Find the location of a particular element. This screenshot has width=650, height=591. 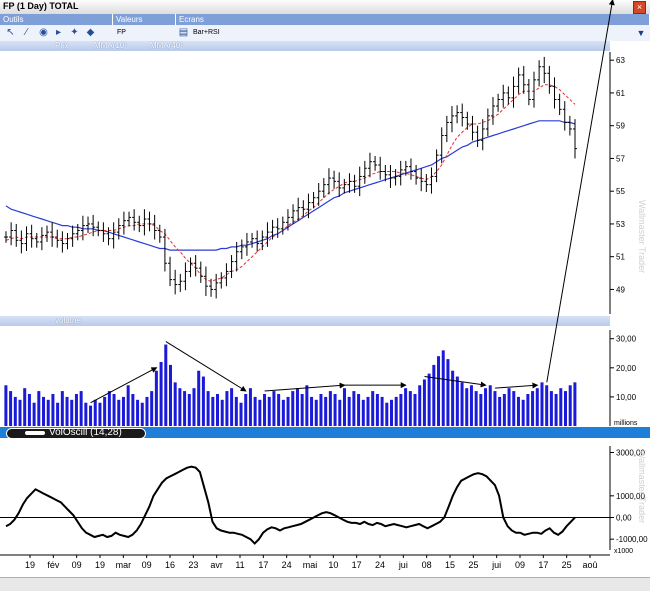

date-tick-label: 25 is located at coordinates (473, 565).